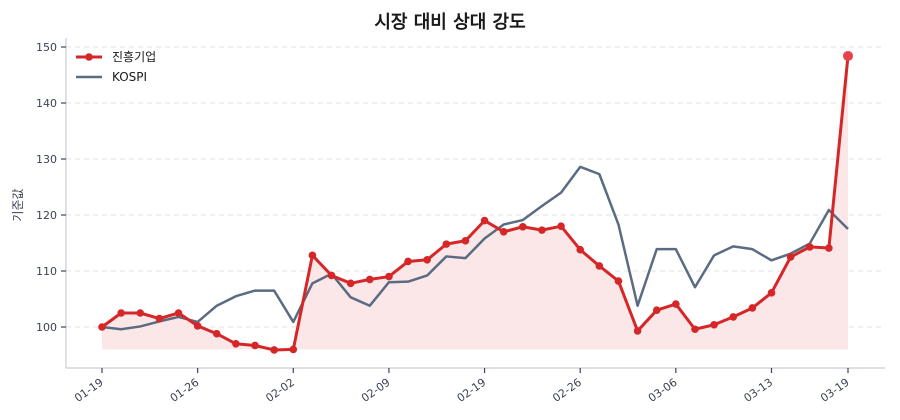 This screenshot has width=900, height=420. I want to click on x-tick-label: 02-19, so click(472, 390).